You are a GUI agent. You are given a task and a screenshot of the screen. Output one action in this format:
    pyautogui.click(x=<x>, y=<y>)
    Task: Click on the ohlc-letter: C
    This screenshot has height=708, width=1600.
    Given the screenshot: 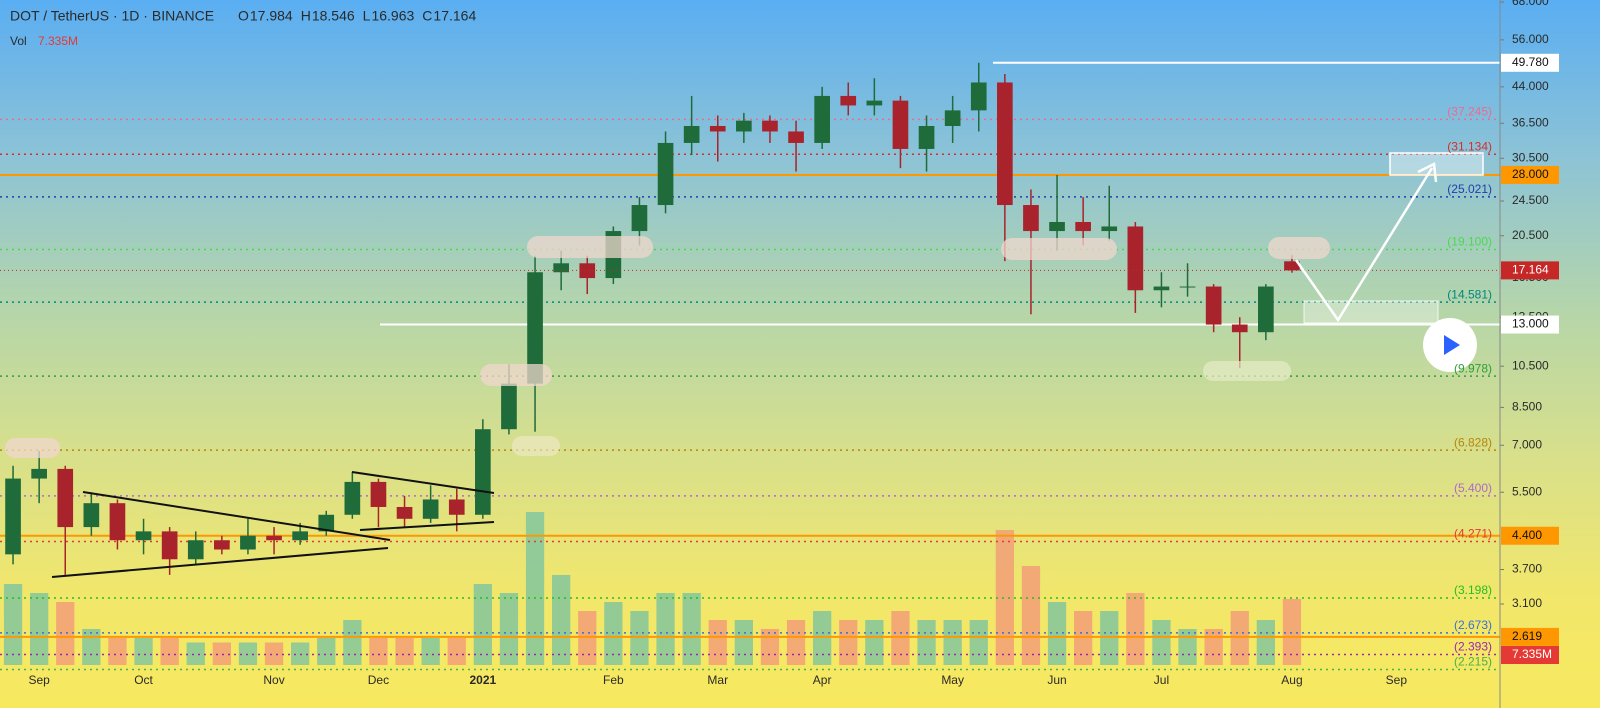 What is the action you would take?
    pyautogui.click(x=427, y=16)
    